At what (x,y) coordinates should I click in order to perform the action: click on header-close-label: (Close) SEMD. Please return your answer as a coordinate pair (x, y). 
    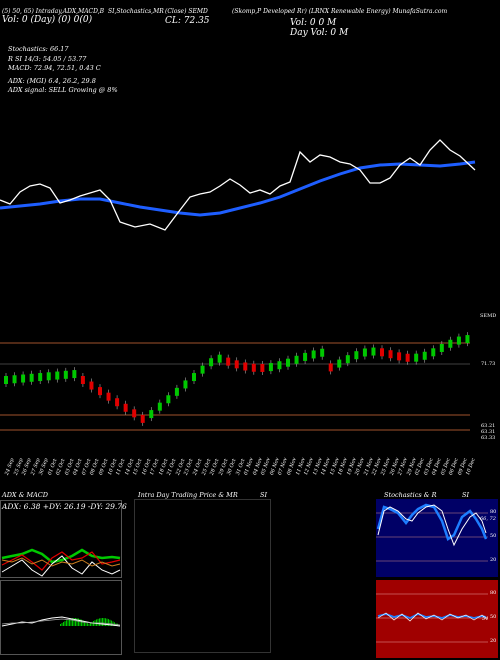
    Looking at the image, I should click on (186, 11).